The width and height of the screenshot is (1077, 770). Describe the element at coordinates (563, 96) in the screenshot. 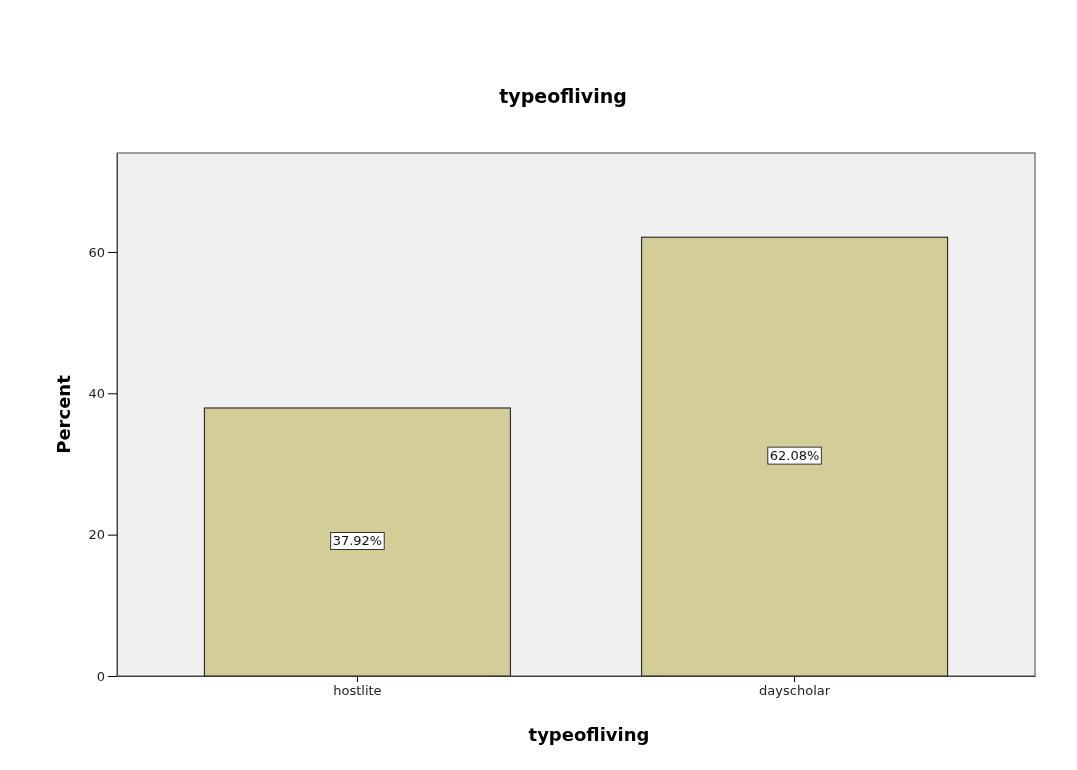

I see `chart-title: typeofliving` at that location.